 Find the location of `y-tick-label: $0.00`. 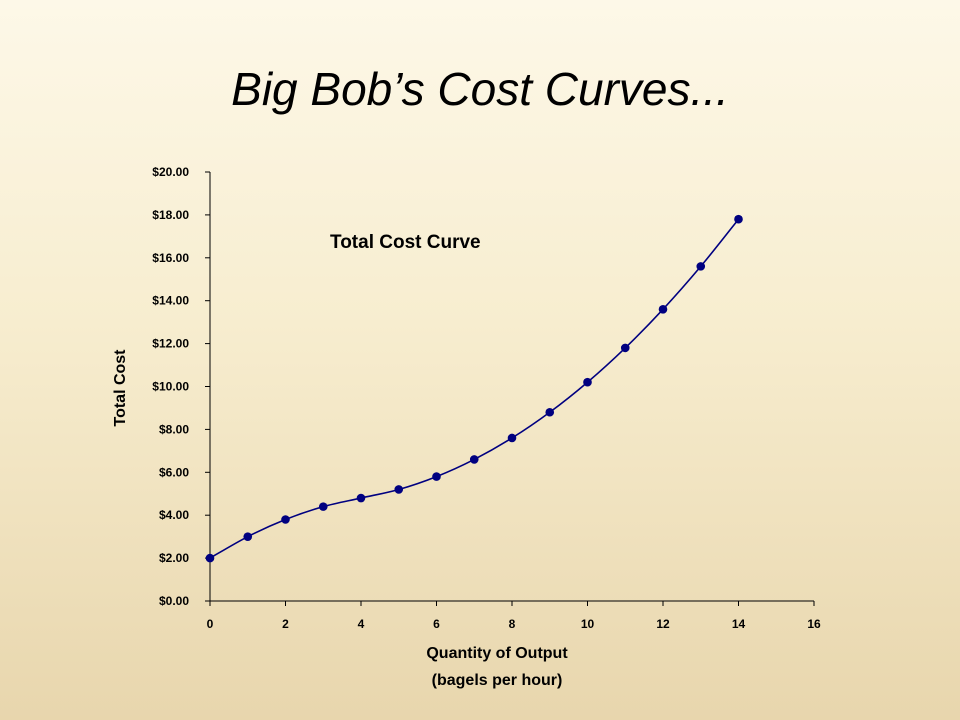

y-tick-label: $0.00 is located at coordinates (174, 601).